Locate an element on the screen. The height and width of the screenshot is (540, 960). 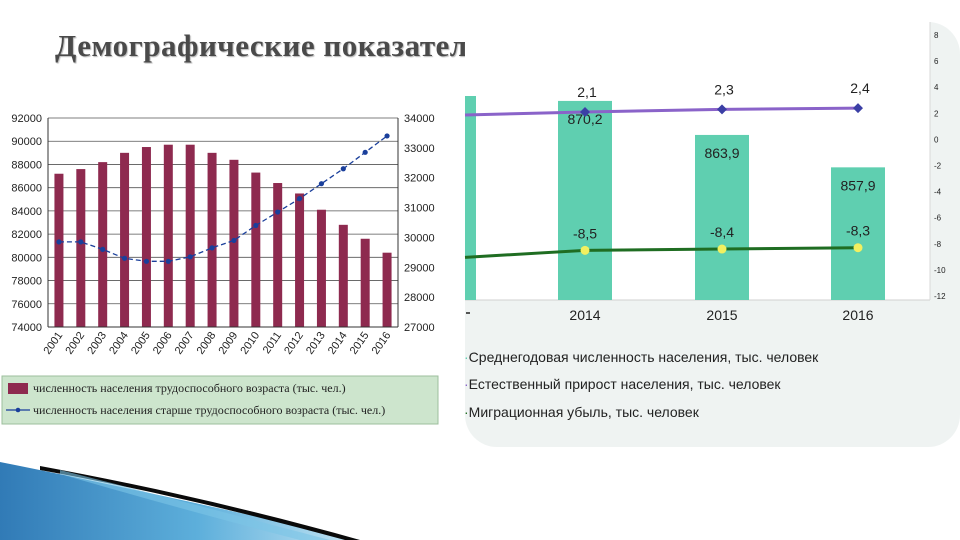
right-y-tick-label: 2 is located at coordinates (936, 113).